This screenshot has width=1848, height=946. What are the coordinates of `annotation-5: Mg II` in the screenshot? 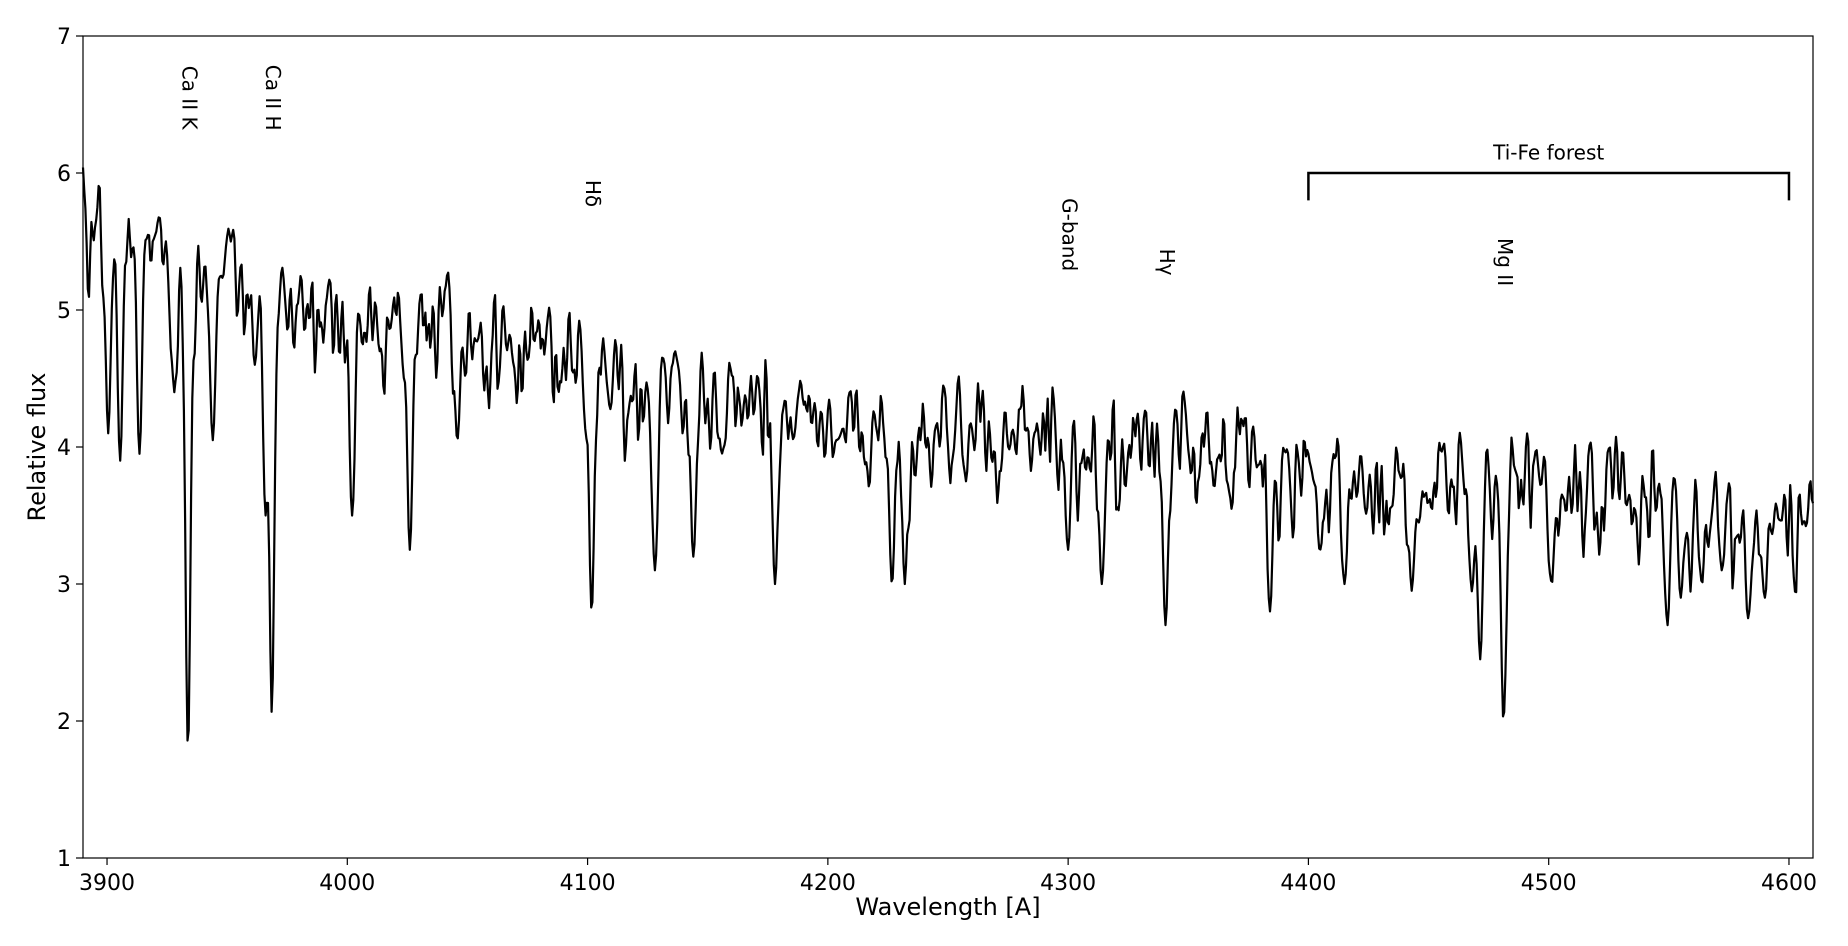 It's located at (1505, 262).